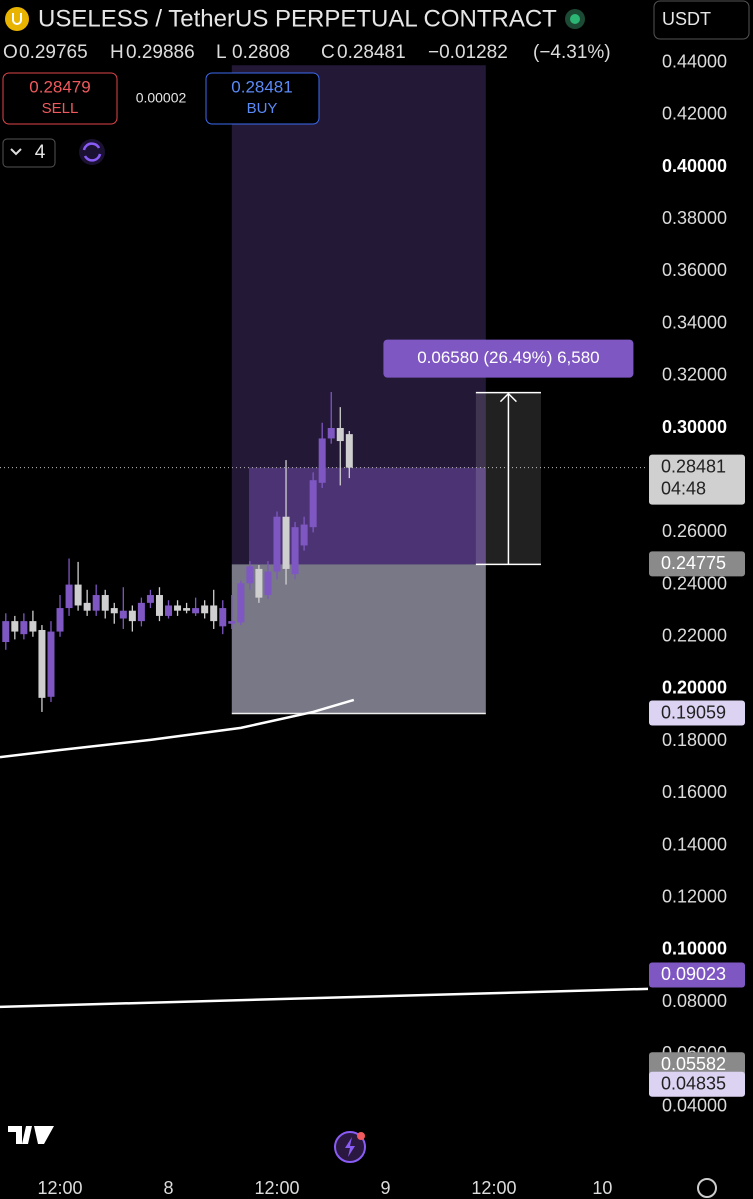  Describe the element at coordinates (468, 52) in the screenshot. I see `change: −0.01282` at that location.